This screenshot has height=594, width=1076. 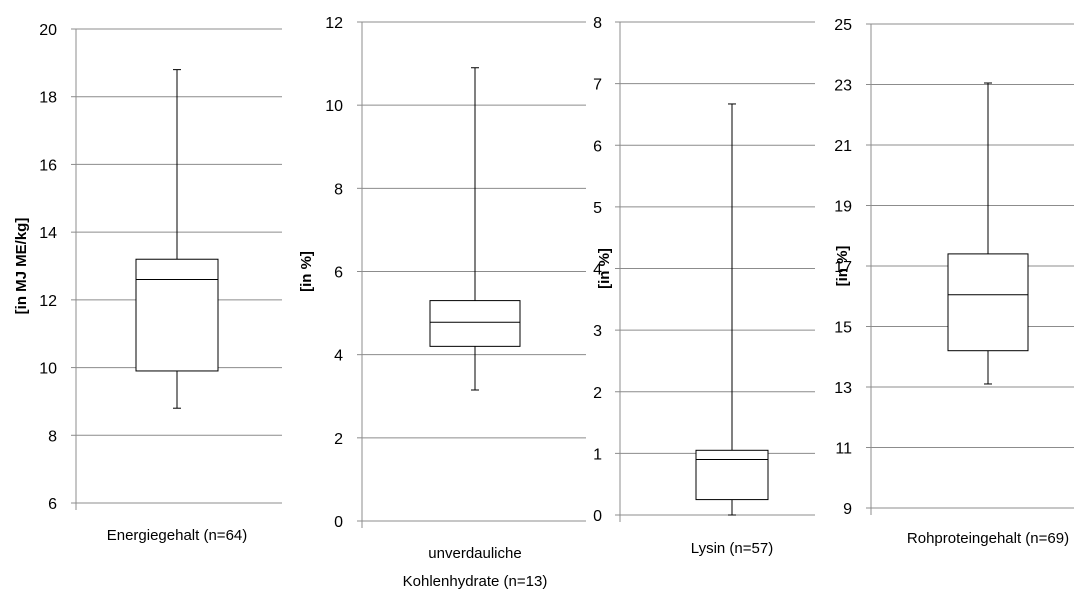 What do you see at coordinates (843, 449) in the screenshot?
I see `y-tick-label: 11` at bounding box center [843, 449].